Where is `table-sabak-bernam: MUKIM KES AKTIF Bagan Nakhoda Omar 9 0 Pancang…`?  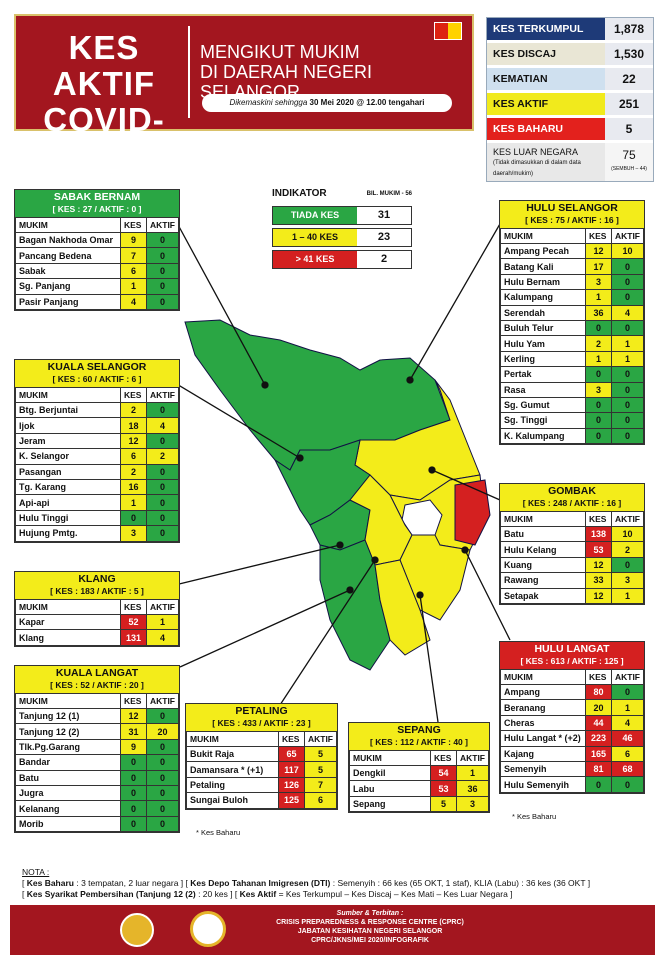
table-sabak-bernam: MUKIM KES AKTIF Bagan Nakhoda Omar 9 0 Pancang… is located at coordinates (97, 263).